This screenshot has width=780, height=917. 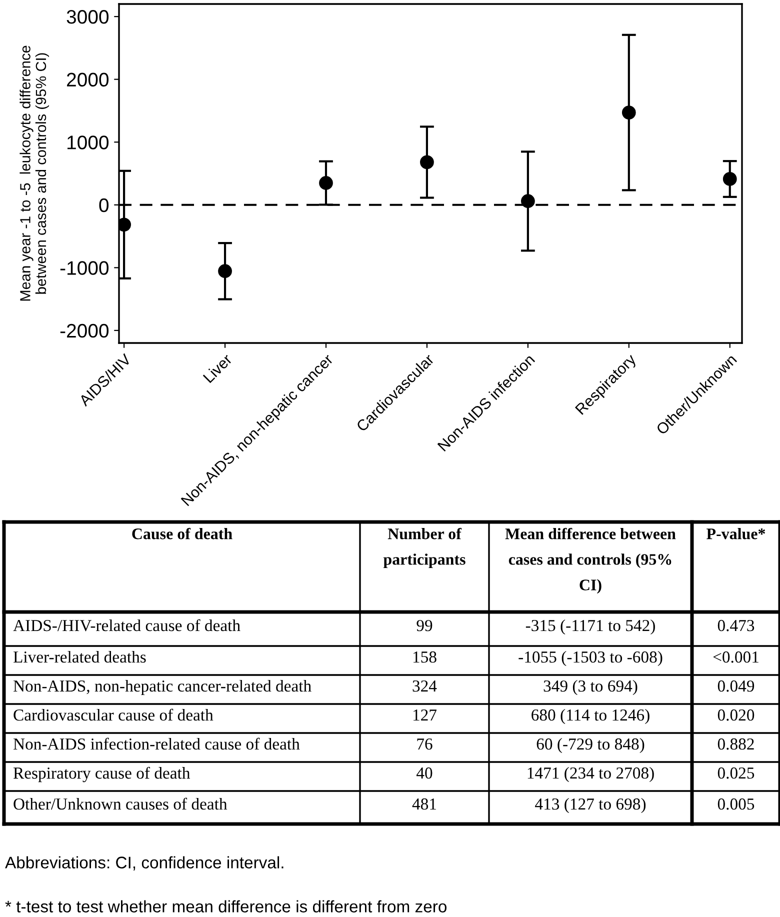 I want to click on text: -1055 (-1503 to -608), so click(x=590, y=658).